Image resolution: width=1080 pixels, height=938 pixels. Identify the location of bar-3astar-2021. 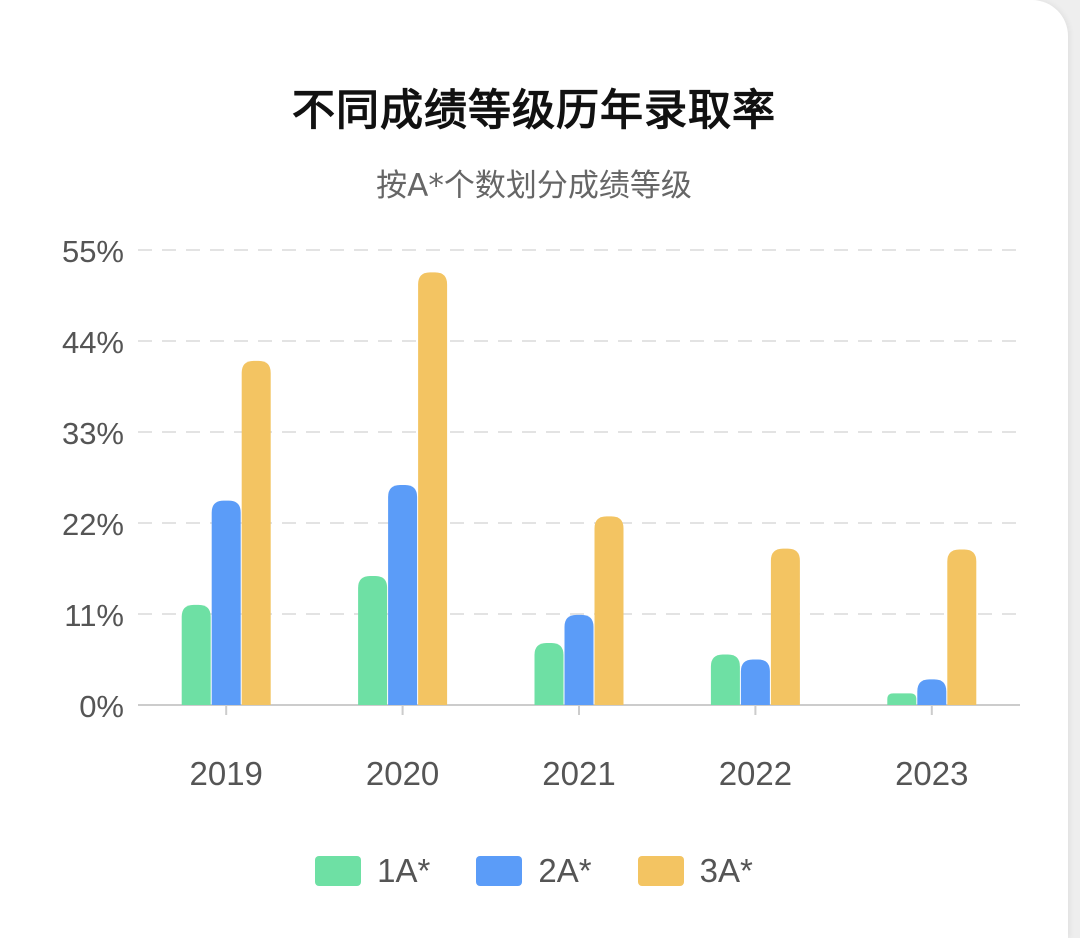
(609, 610).